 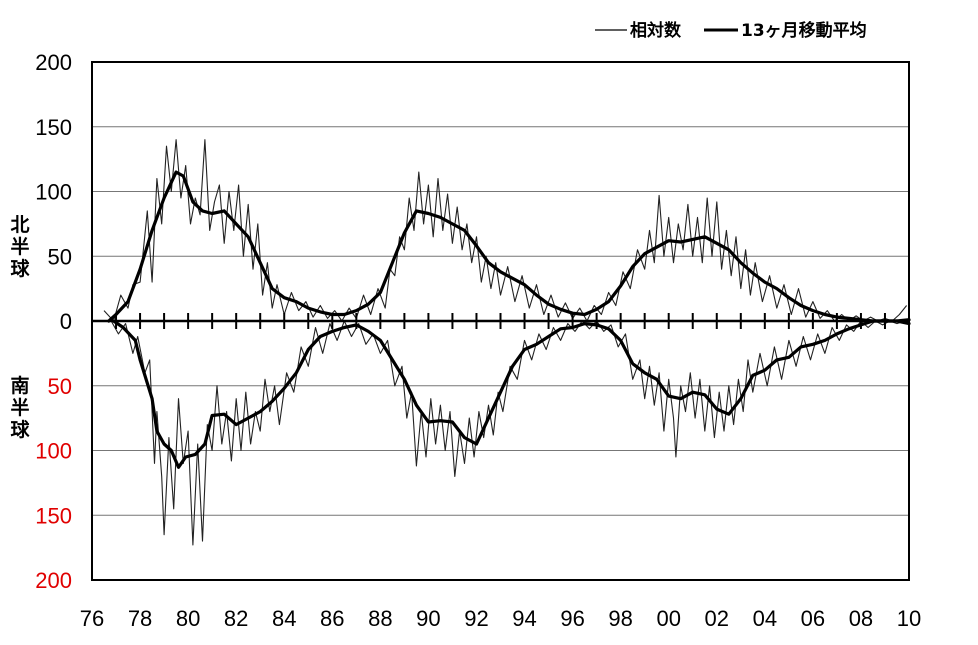 What do you see at coordinates (60, 386) in the screenshot?
I see `y-tick-label-south-50: 50` at bounding box center [60, 386].